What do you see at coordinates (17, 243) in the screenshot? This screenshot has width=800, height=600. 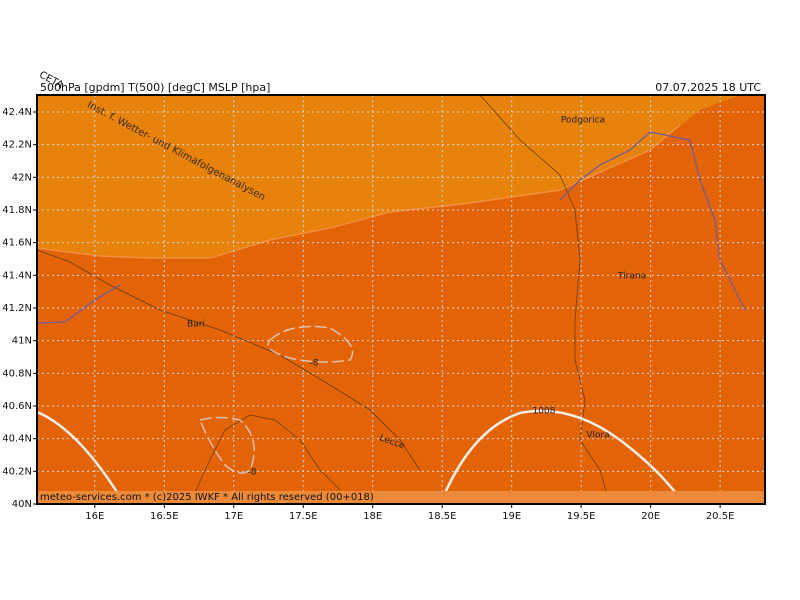 I see `y-tick-label: 41.6N` at bounding box center [17, 243].